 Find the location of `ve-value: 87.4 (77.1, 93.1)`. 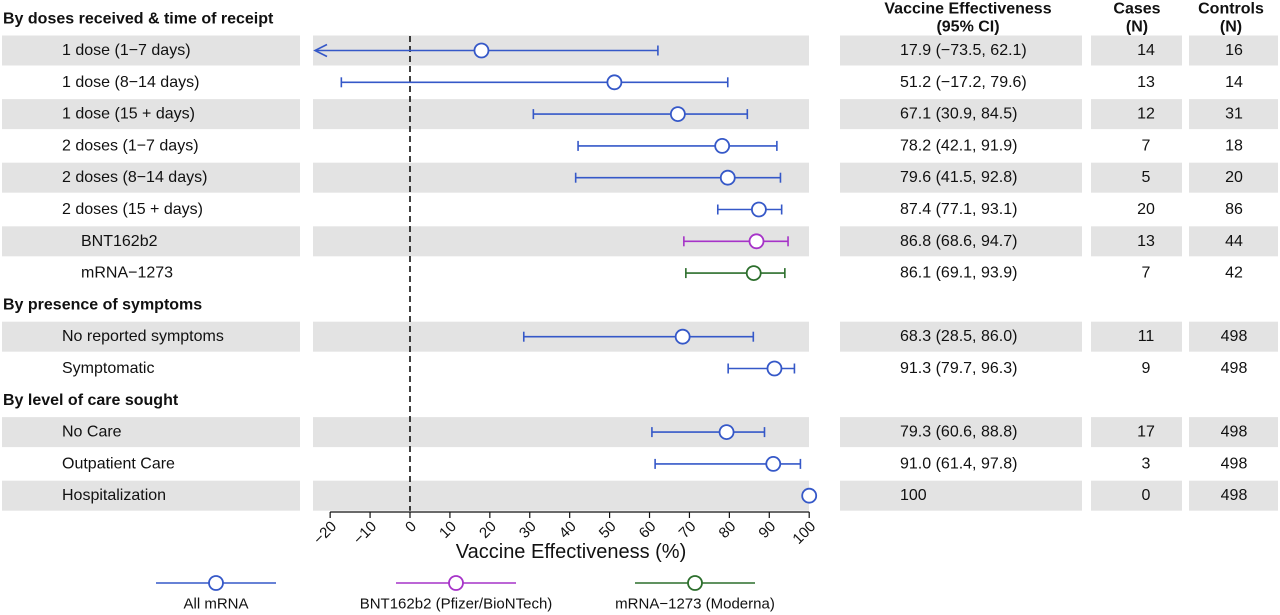

ve-value: 87.4 (77.1, 93.1) is located at coordinates (958, 209).